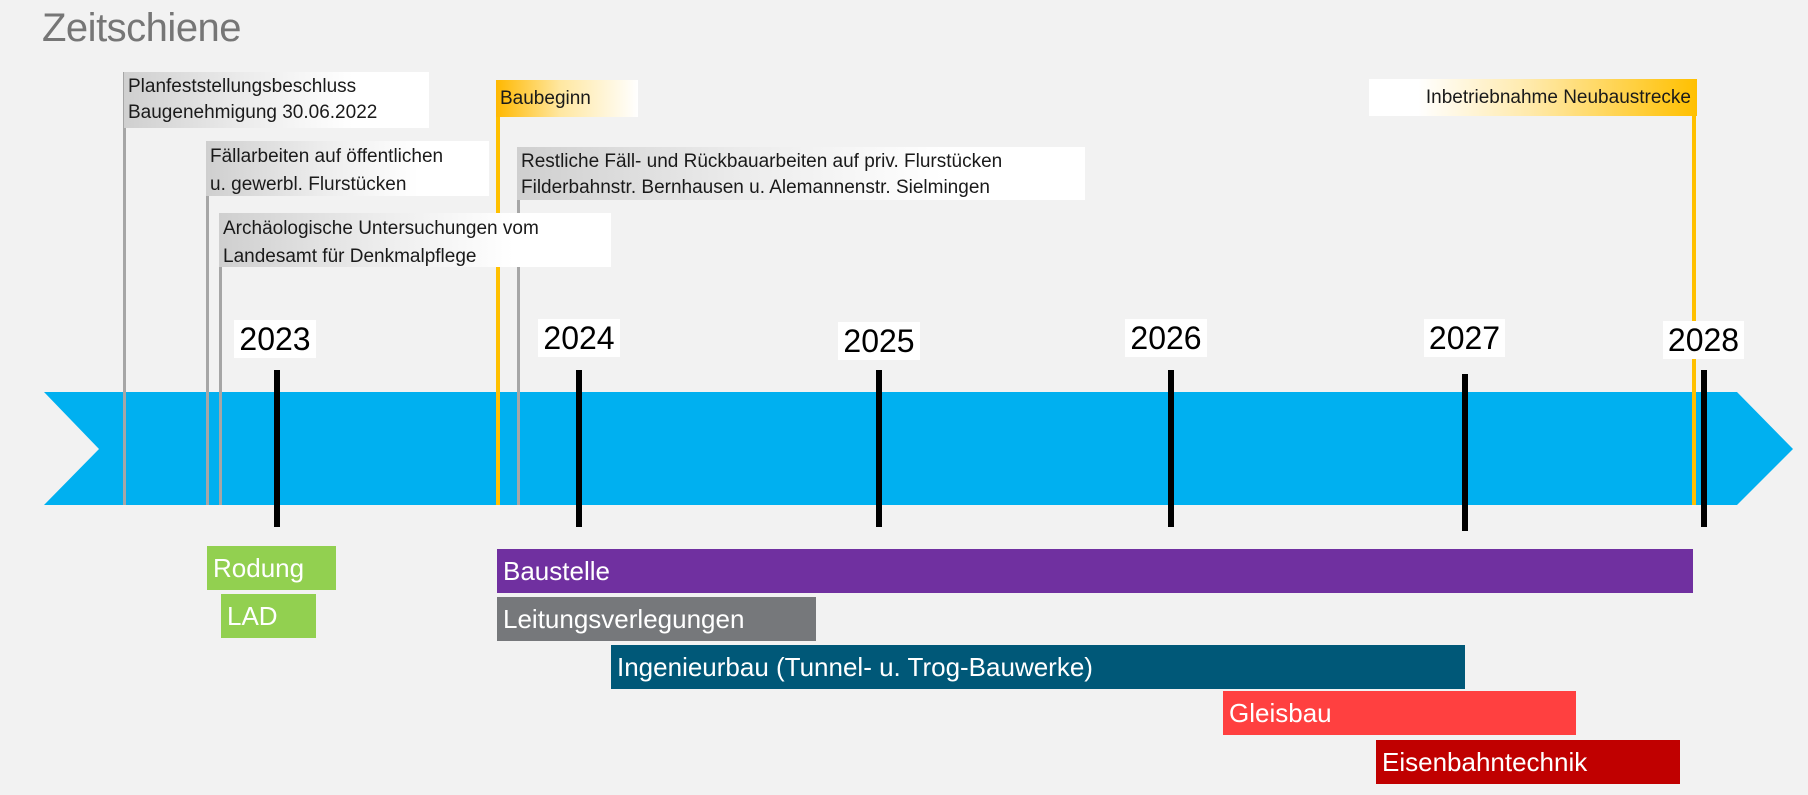  Describe the element at coordinates (275, 339) in the screenshot. I see `year-label-2023: 2023` at that location.